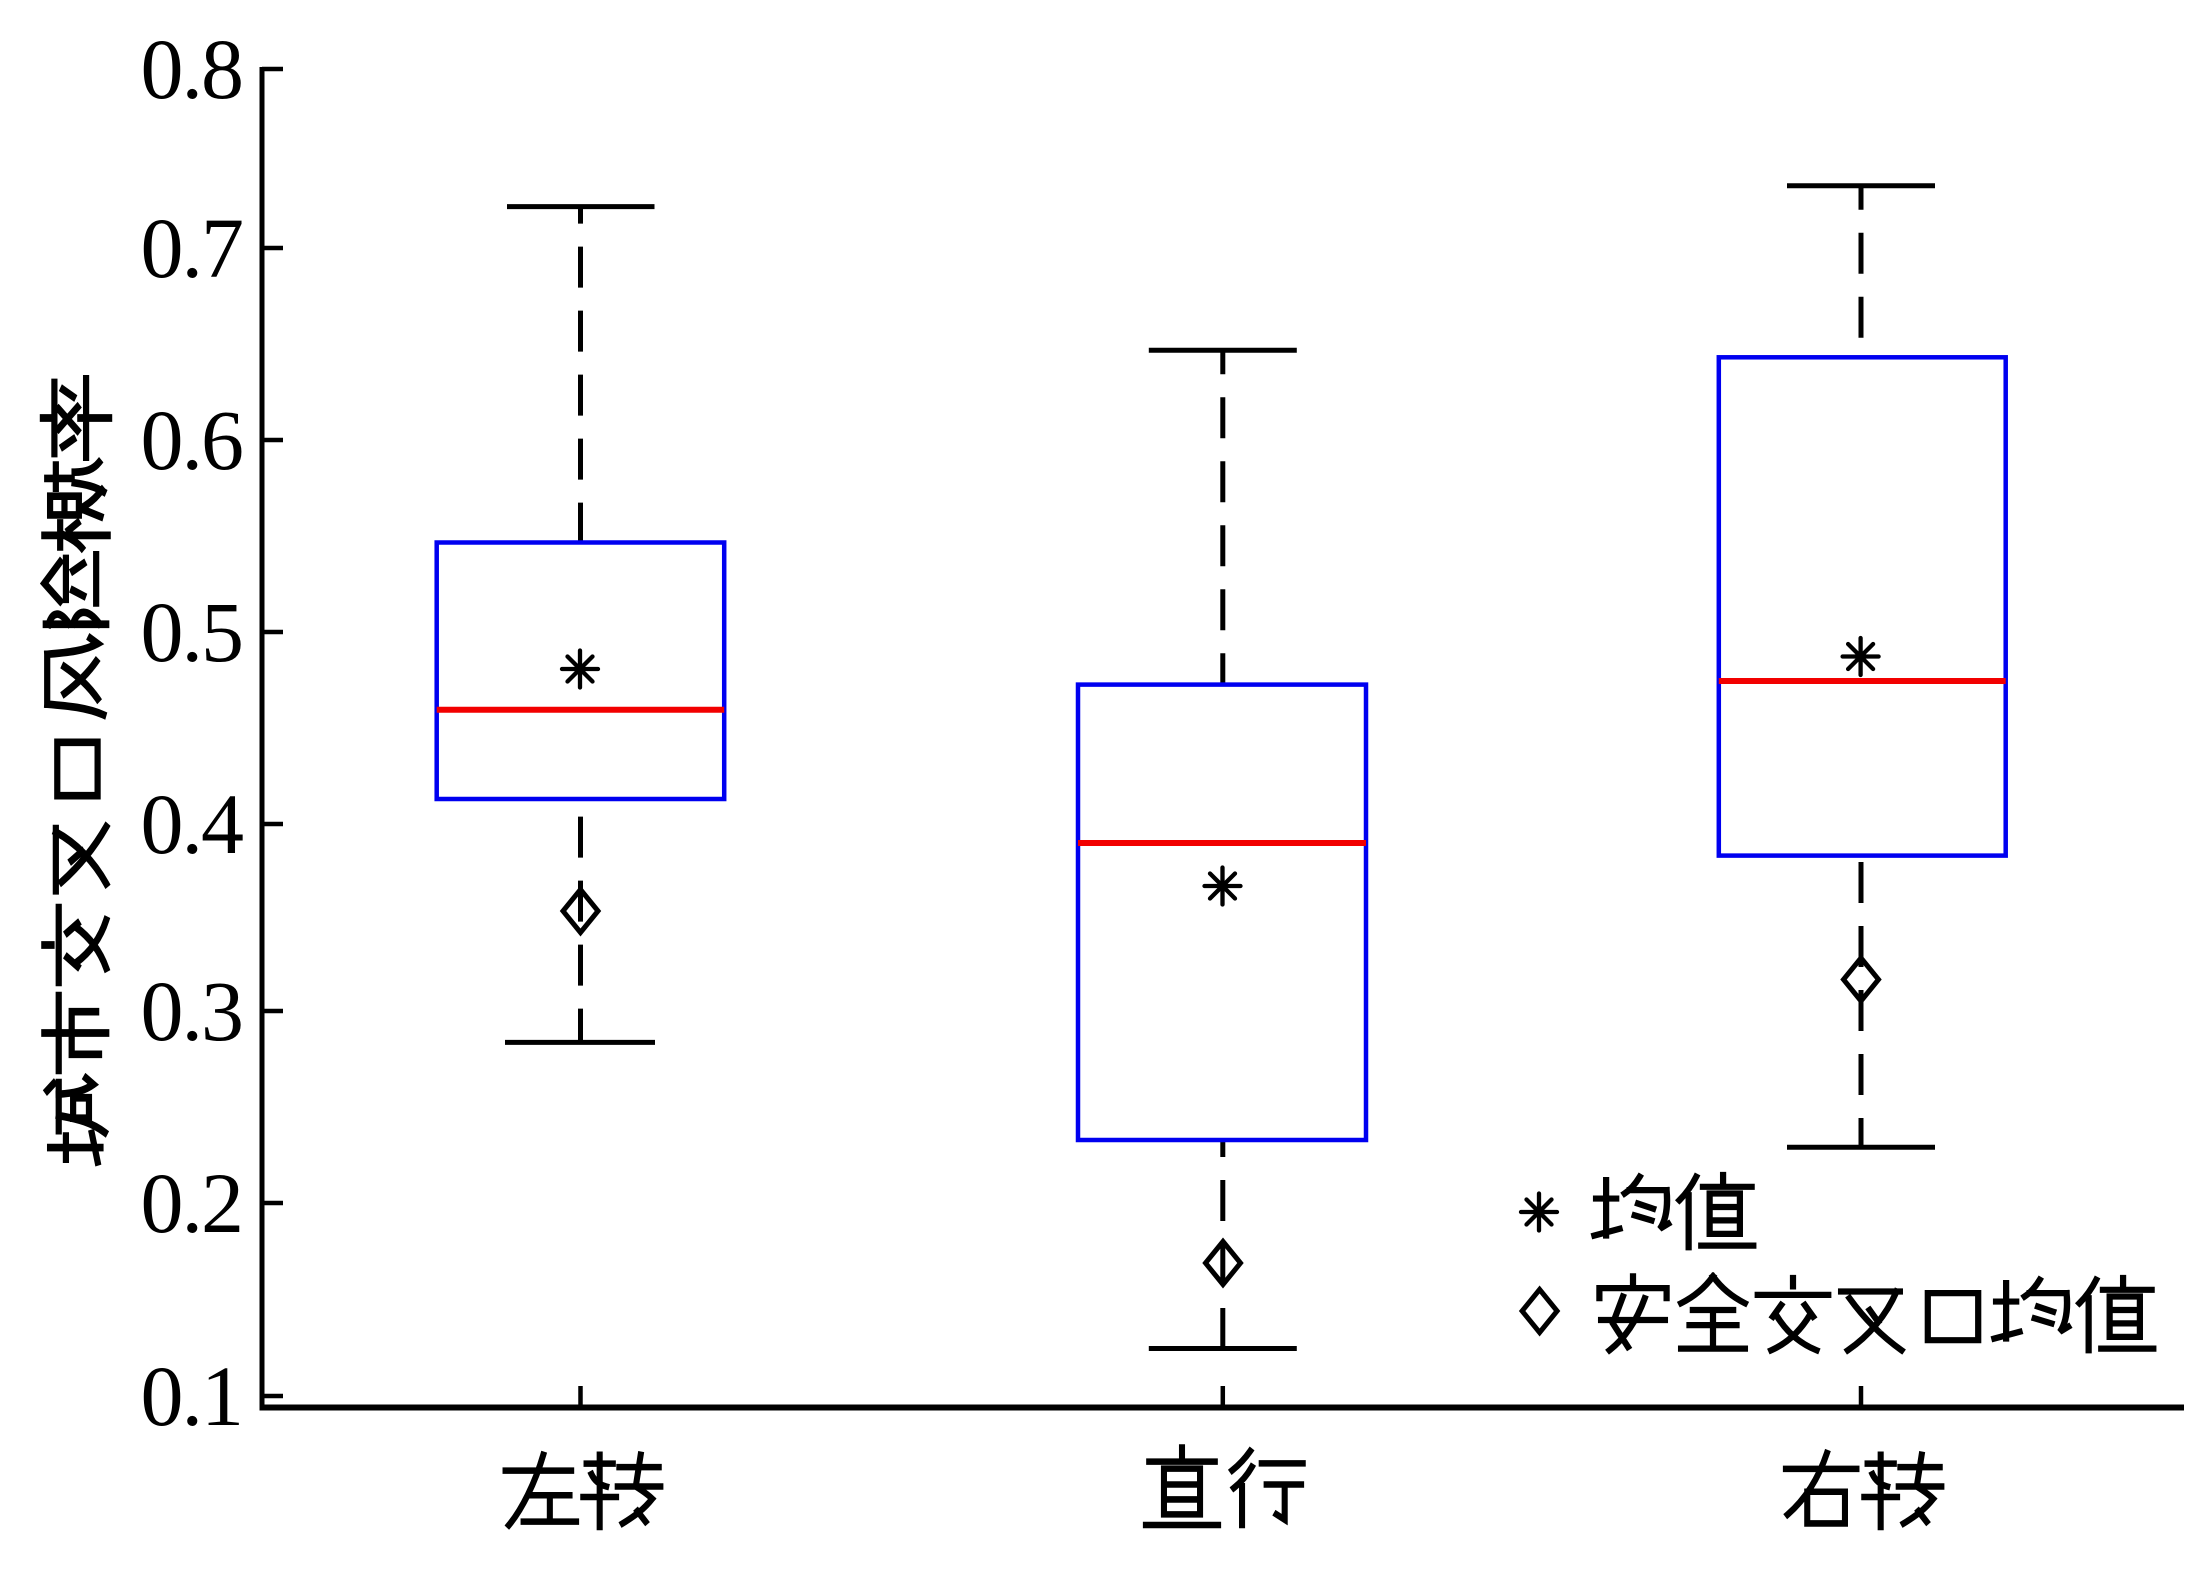 The image size is (2191, 1573). Describe the element at coordinates (192, 248) in the screenshot. I see `svg-text: 0.7` at that location.